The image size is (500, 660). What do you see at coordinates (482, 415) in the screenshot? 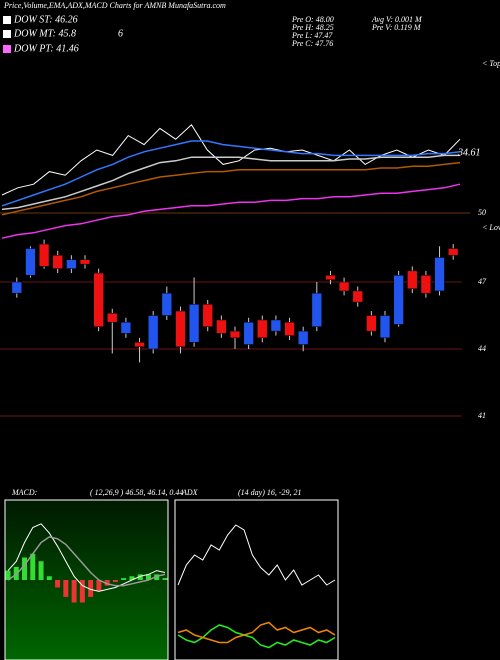
I see `y-tick-label: 41` at bounding box center [482, 415].